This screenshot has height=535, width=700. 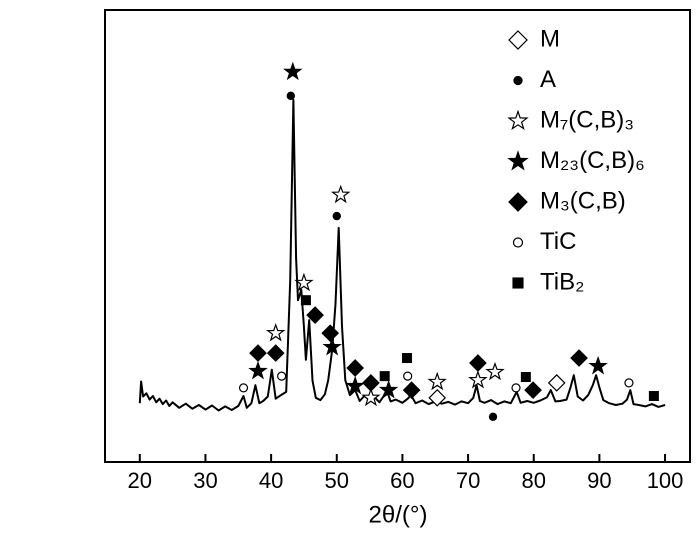 I want to click on x-tick-label: 20, so click(x=140, y=480).